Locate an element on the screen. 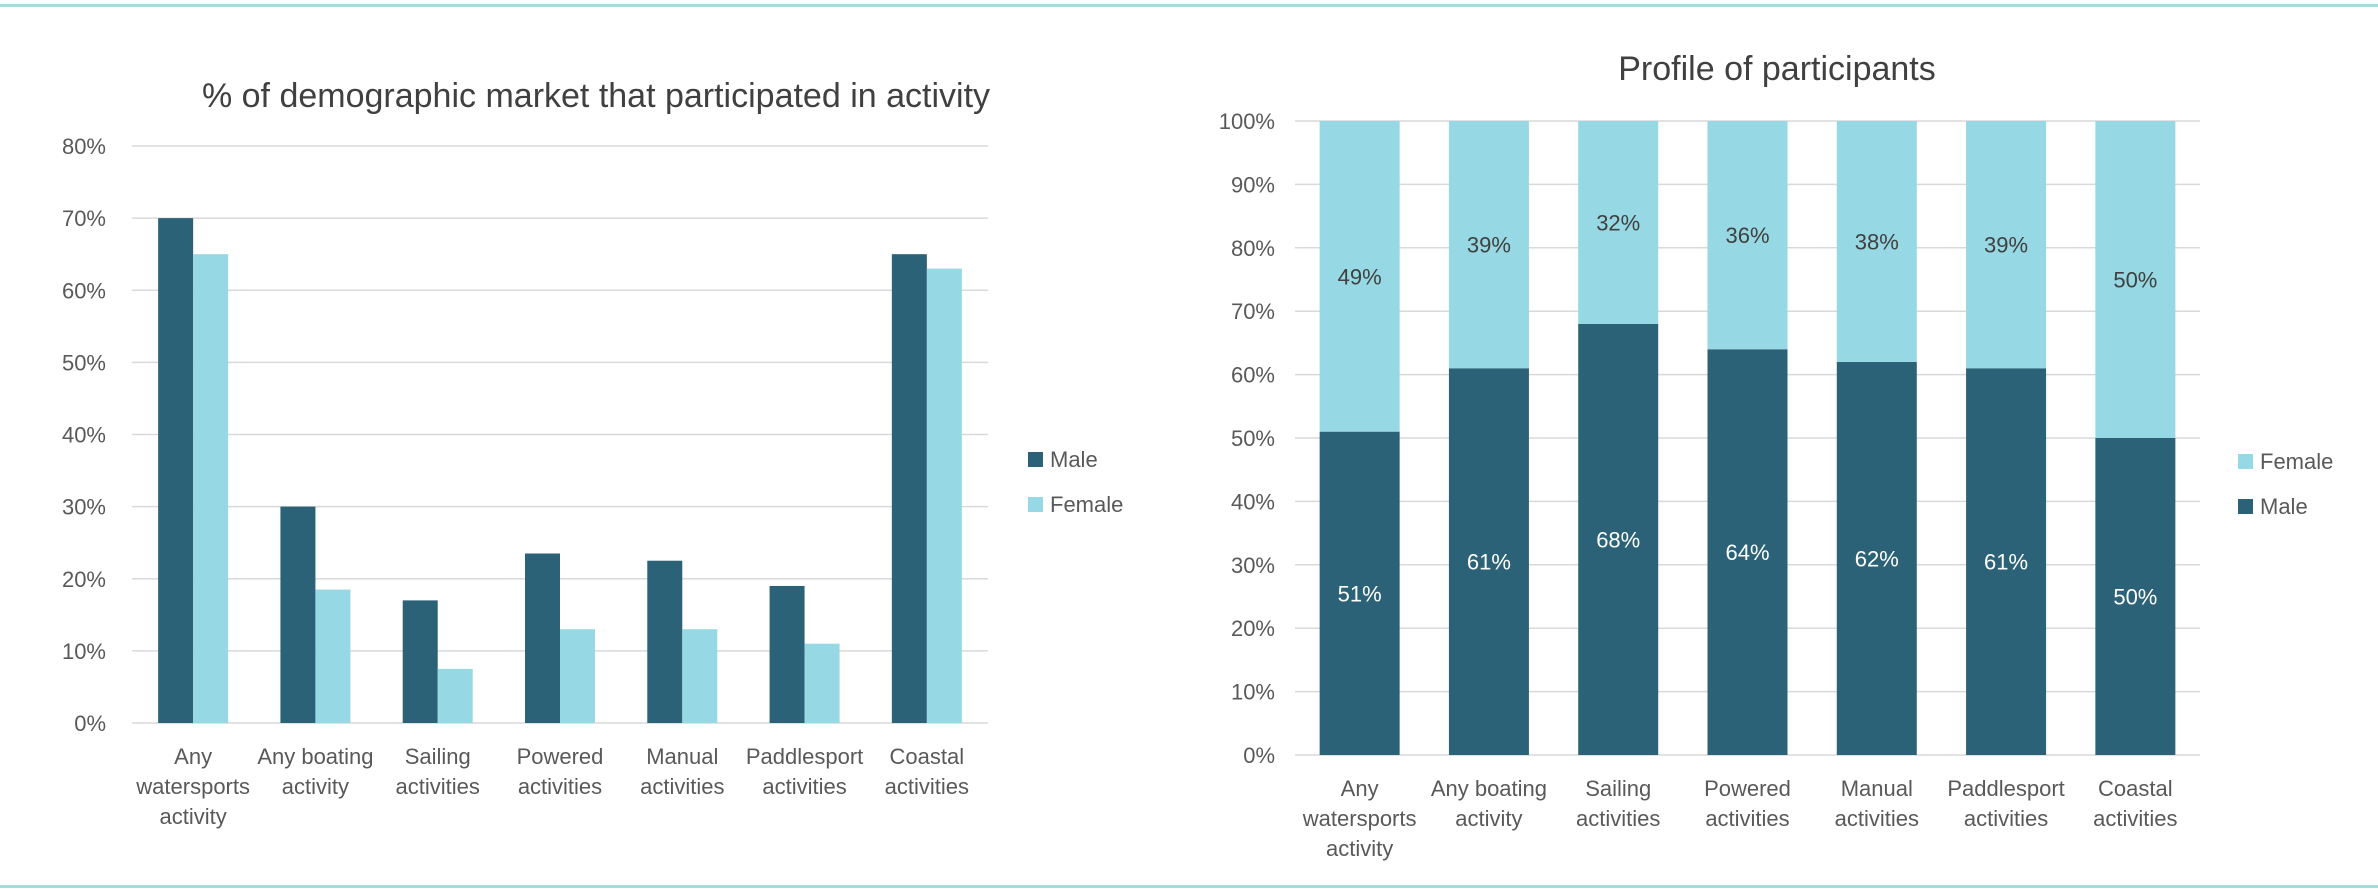 The height and width of the screenshot is (890, 2378). chart-title: Profile of participants is located at coordinates (1777, 69).